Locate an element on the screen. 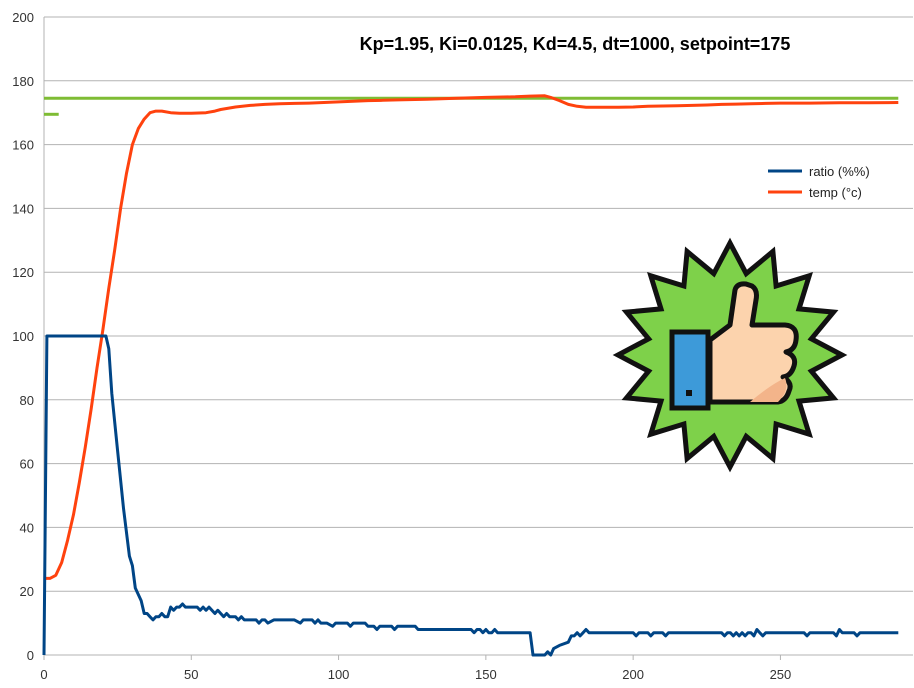 Image resolution: width=914 pixels, height=688 pixels. x-tick-label: 250 is located at coordinates (781, 674).